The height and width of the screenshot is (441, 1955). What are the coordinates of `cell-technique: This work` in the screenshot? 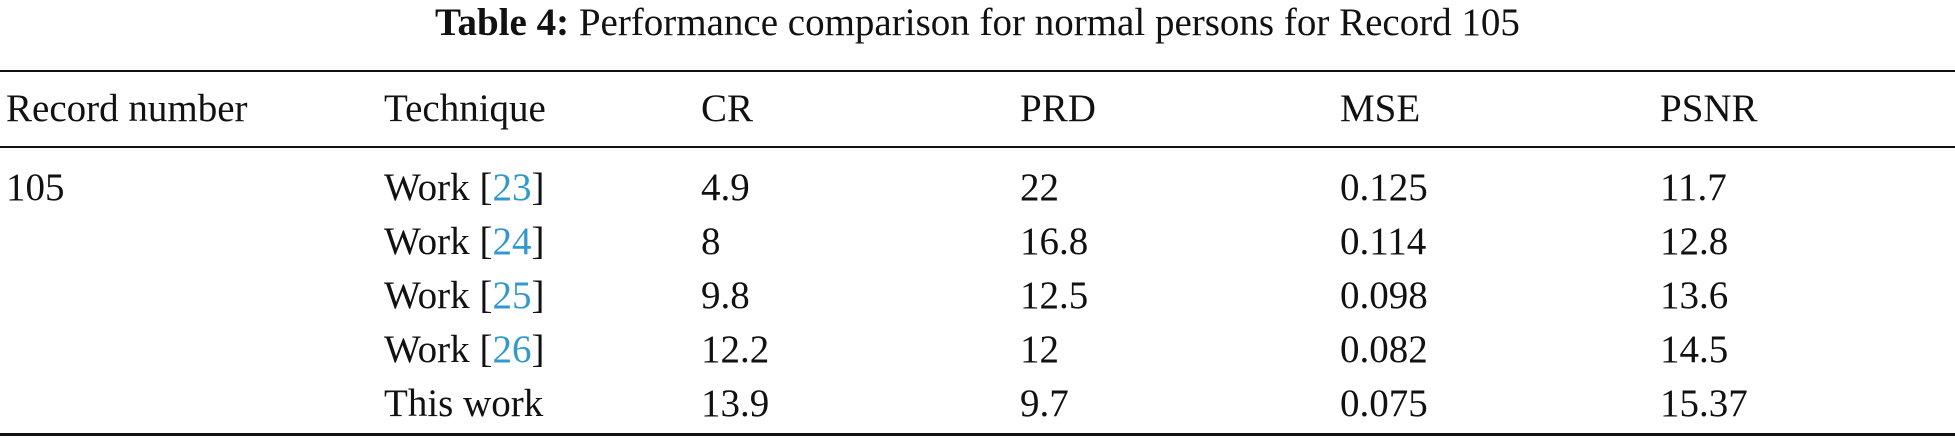 It's located at (463, 404).